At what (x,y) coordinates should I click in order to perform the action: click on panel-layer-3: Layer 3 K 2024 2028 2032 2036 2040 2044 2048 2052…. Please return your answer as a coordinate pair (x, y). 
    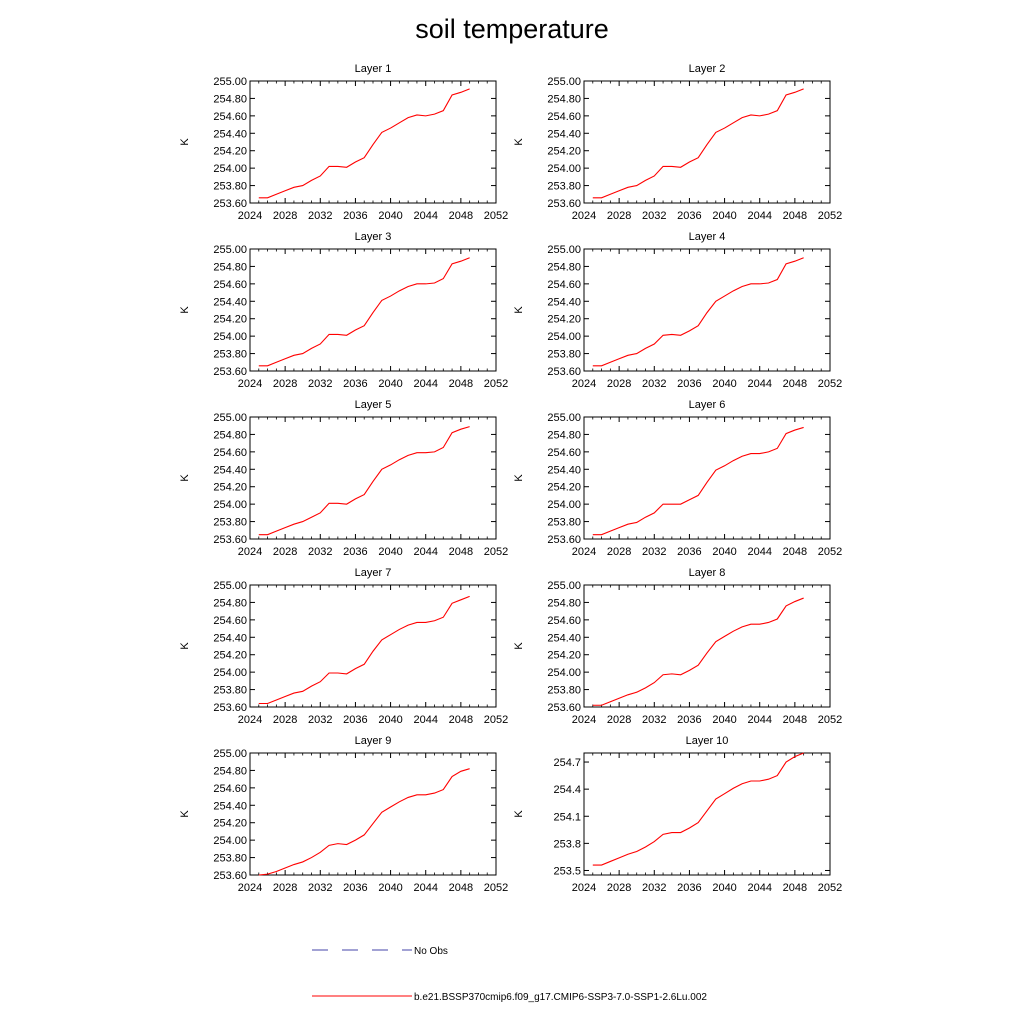
    Looking at the image, I should click on (343, 310).